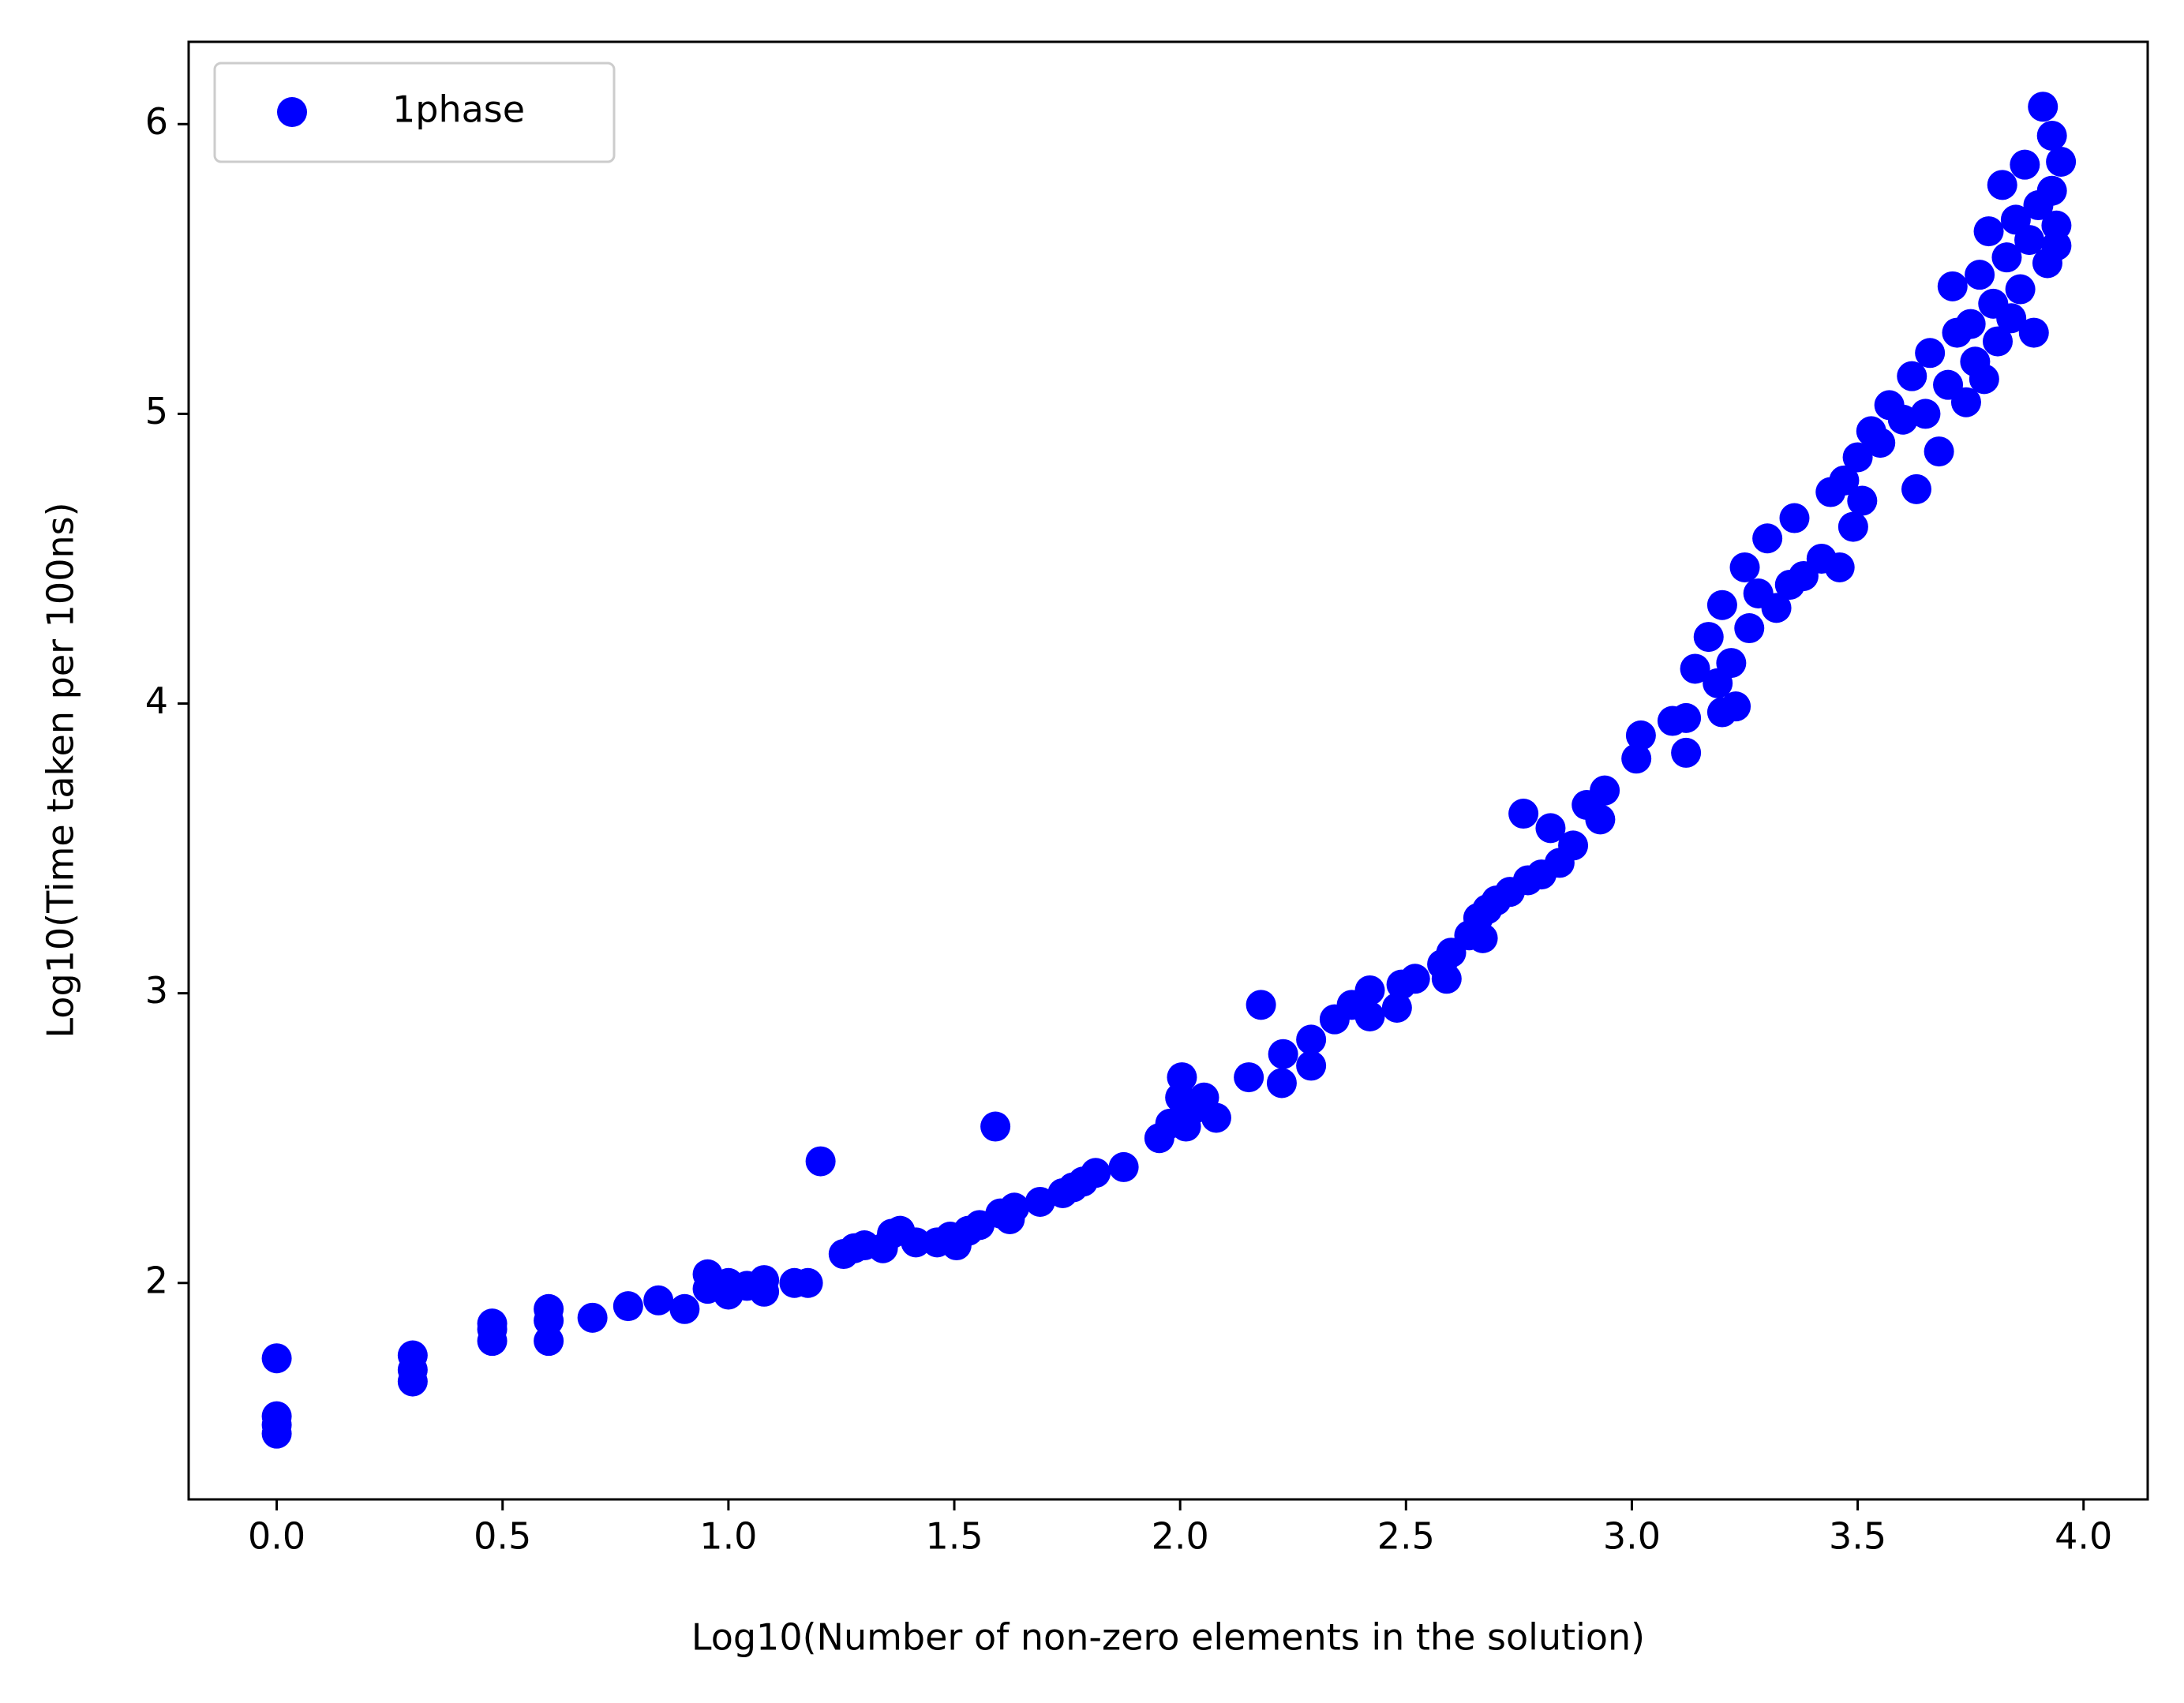 The height and width of the screenshot is (1703, 2184). Describe the element at coordinates (276, 1536) in the screenshot. I see `x-tick-label: 0.0` at that location.